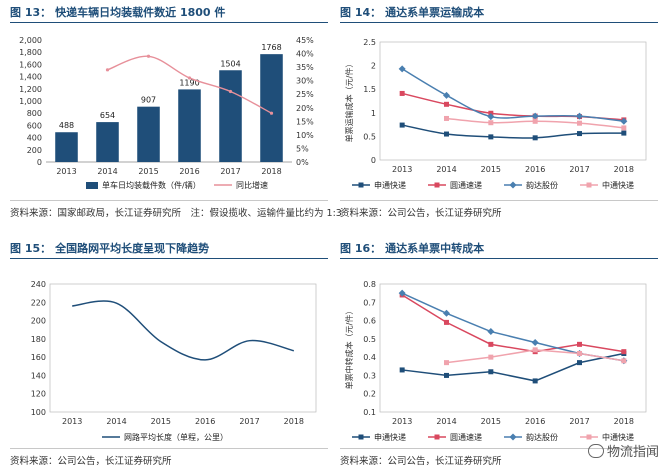 The width and height of the screenshot is (667, 474). What do you see at coordinates (30, 101) in the screenshot?
I see `y-tick-label: 1,000` at bounding box center [30, 101].